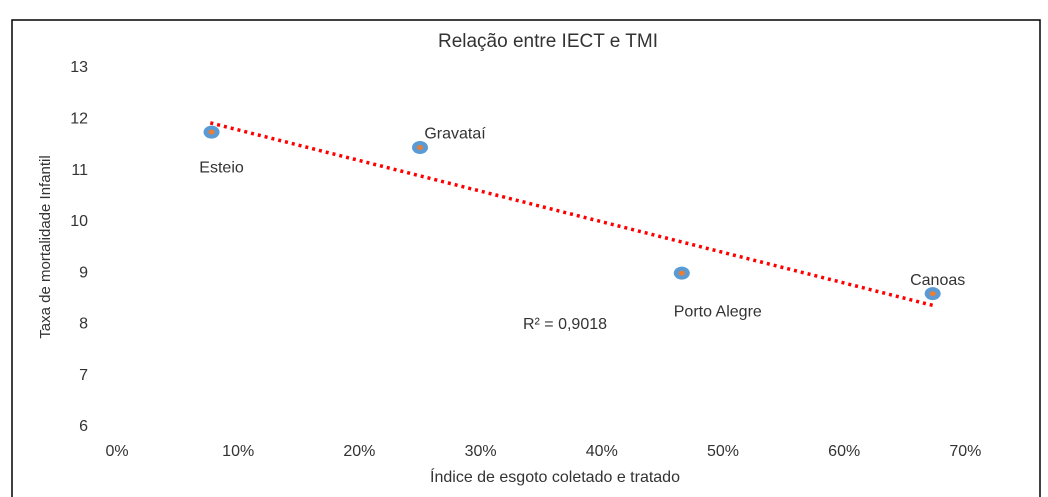 The height and width of the screenshot is (497, 1048). I want to click on y-tick-label: 11, so click(79, 170).